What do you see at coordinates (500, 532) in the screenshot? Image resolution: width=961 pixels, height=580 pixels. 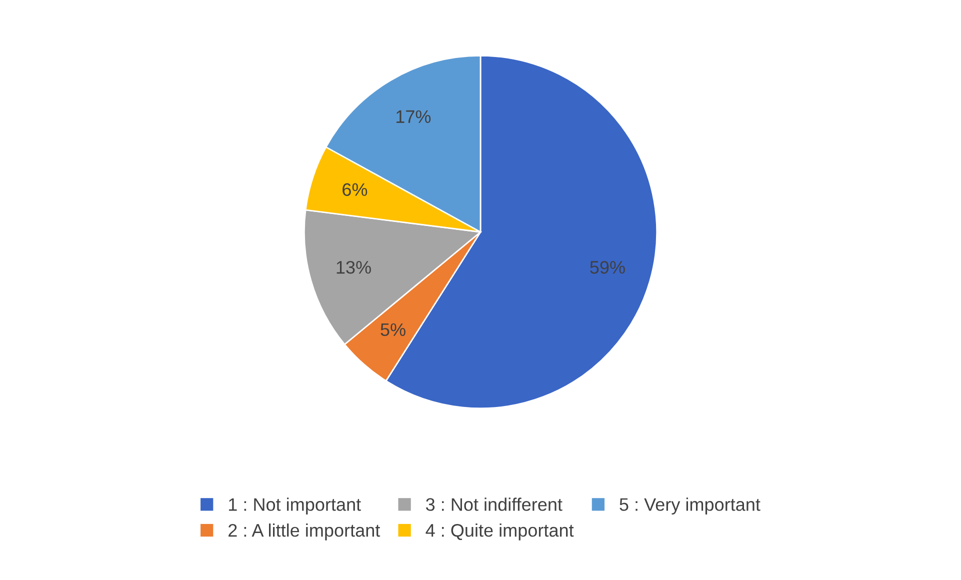 I see `legend-label: 4 : Quite important` at bounding box center [500, 532].